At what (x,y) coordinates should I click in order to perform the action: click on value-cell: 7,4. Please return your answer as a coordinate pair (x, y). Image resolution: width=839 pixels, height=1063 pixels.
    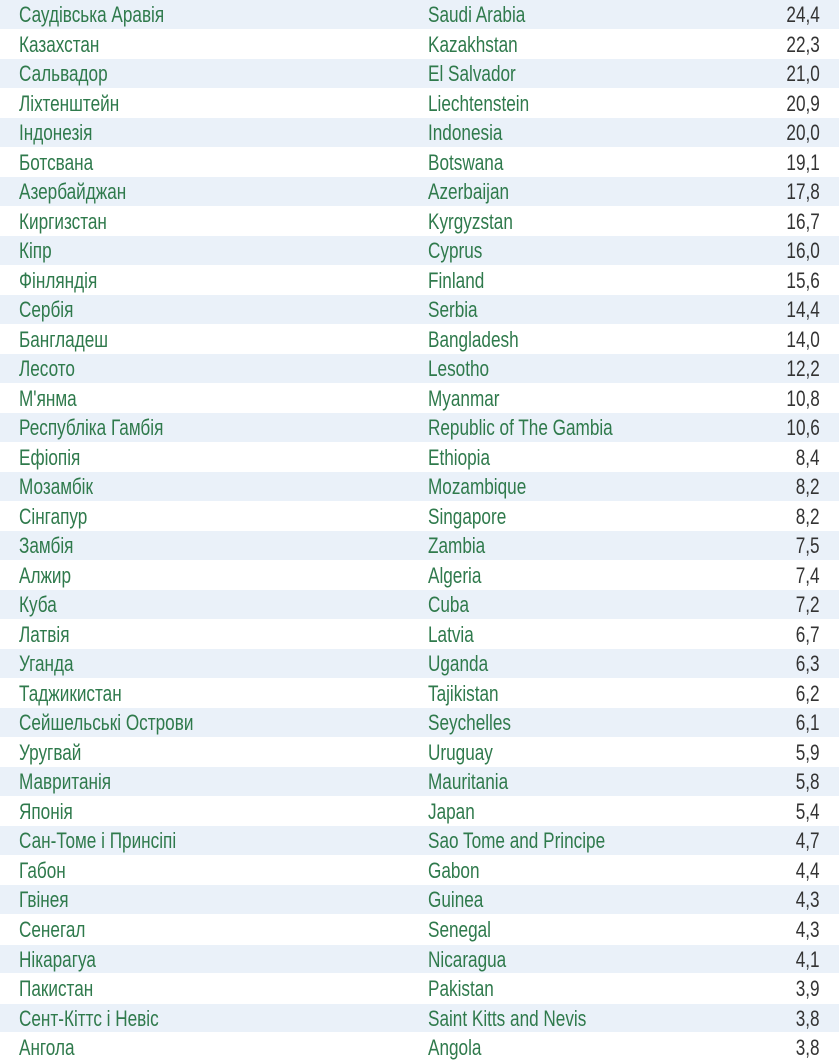
    Looking at the image, I should click on (808, 575).